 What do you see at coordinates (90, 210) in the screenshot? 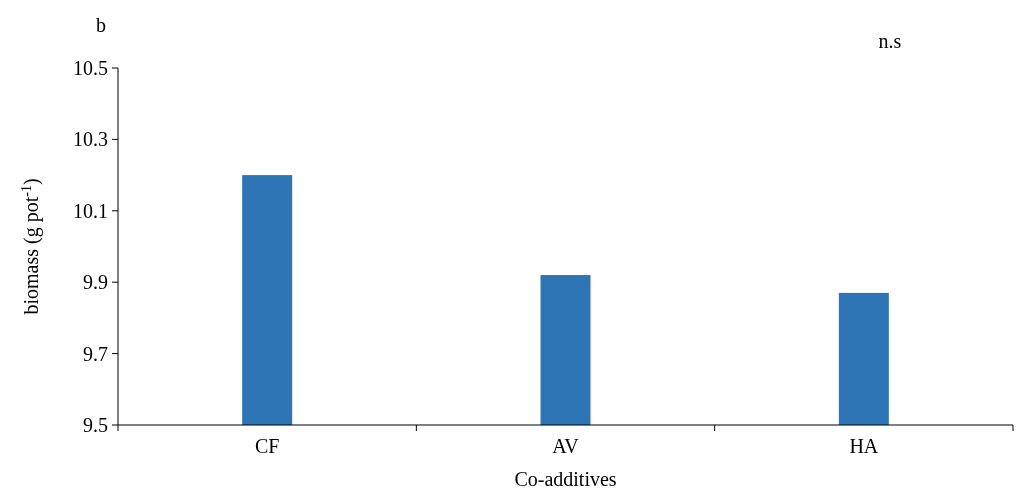
I see `y-tick-label: 10.1` at bounding box center [90, 210].